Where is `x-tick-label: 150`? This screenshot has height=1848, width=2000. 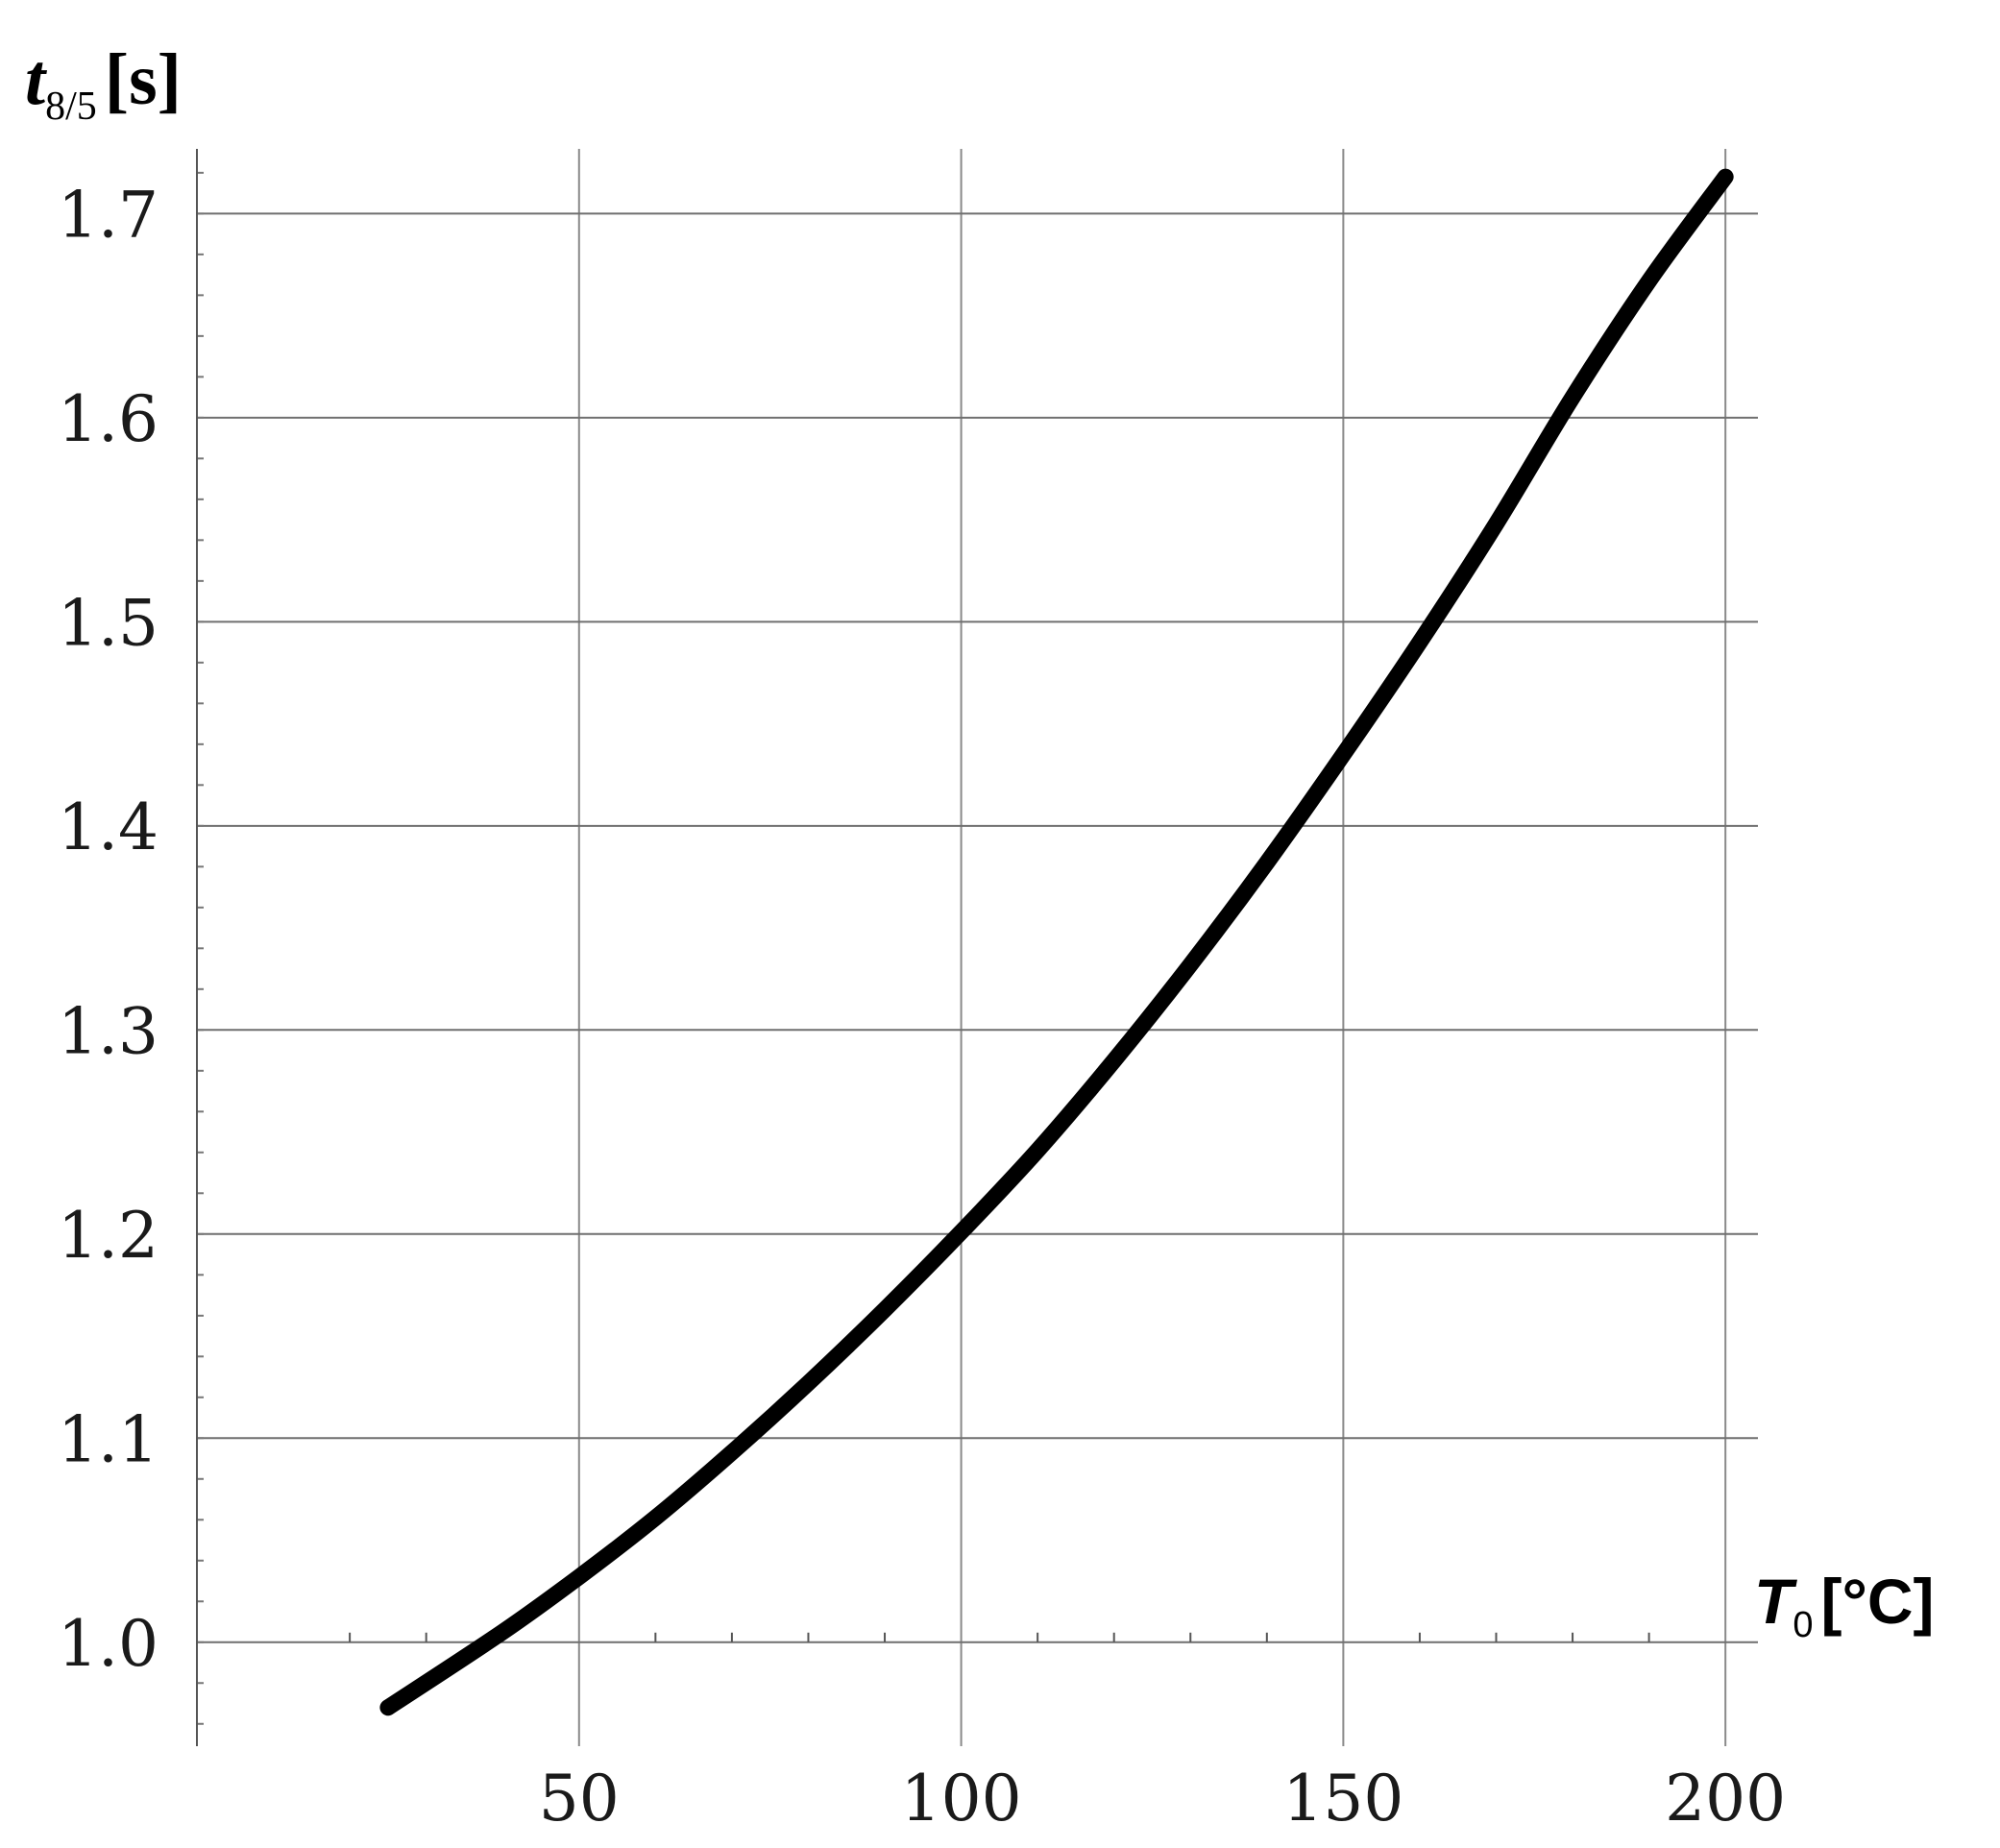 x-tick-label: 150 is located at coordinates (1342, 1799).